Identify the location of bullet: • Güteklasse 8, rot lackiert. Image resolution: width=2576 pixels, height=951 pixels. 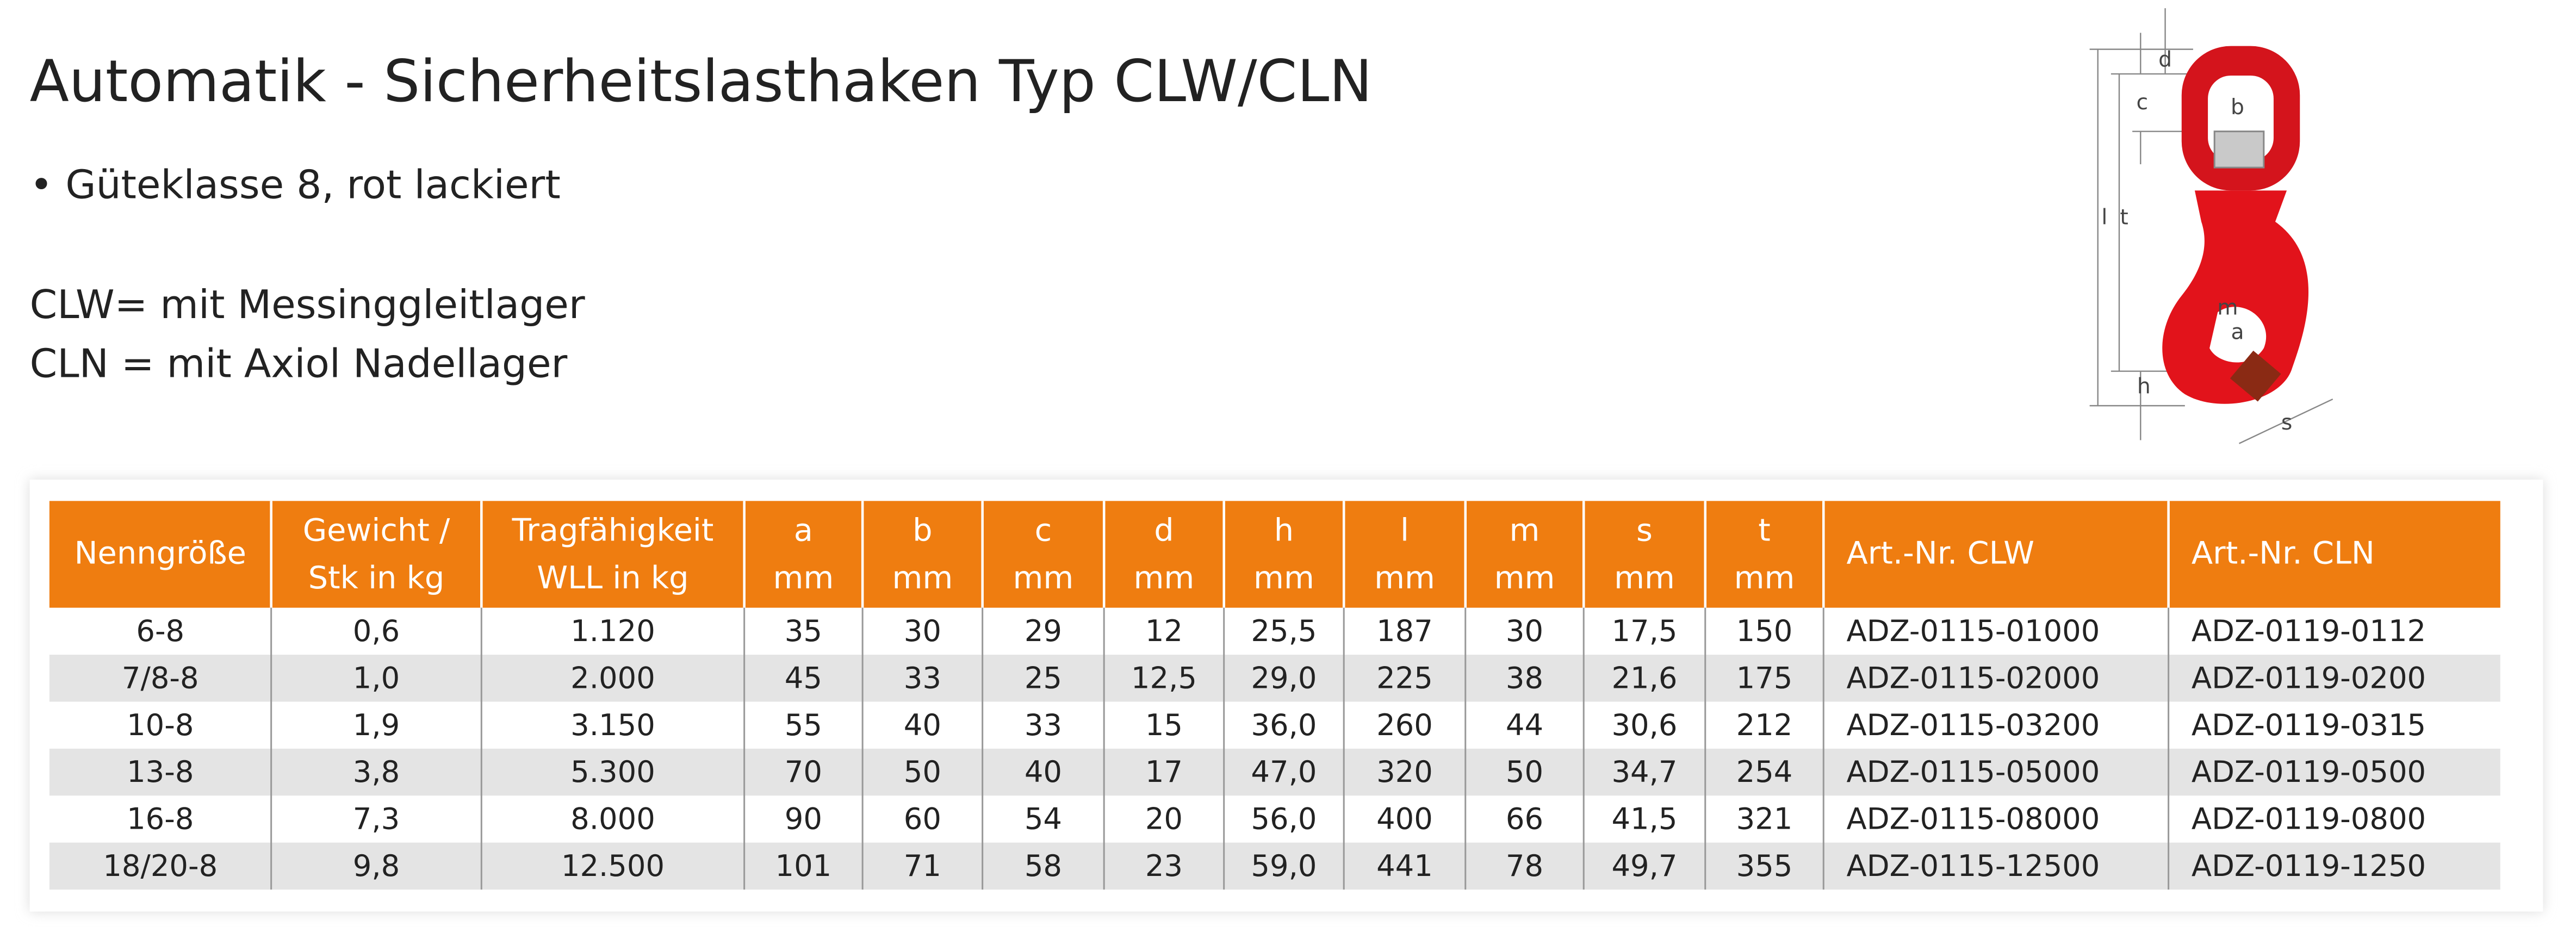
(296, 185).